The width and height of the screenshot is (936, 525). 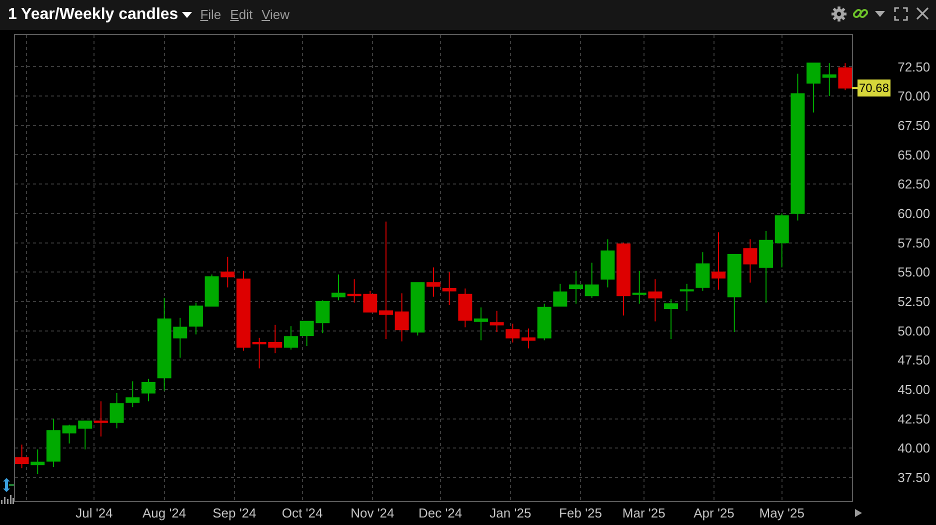 I want to click on y-tick-label: 67.50, so click(x=914, y=125).